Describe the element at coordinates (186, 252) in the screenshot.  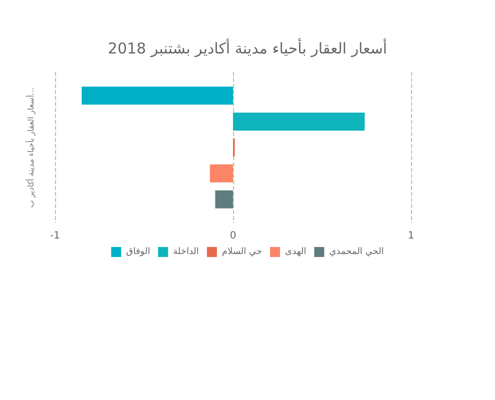
I see `legend-label: الداخلة` at that location.